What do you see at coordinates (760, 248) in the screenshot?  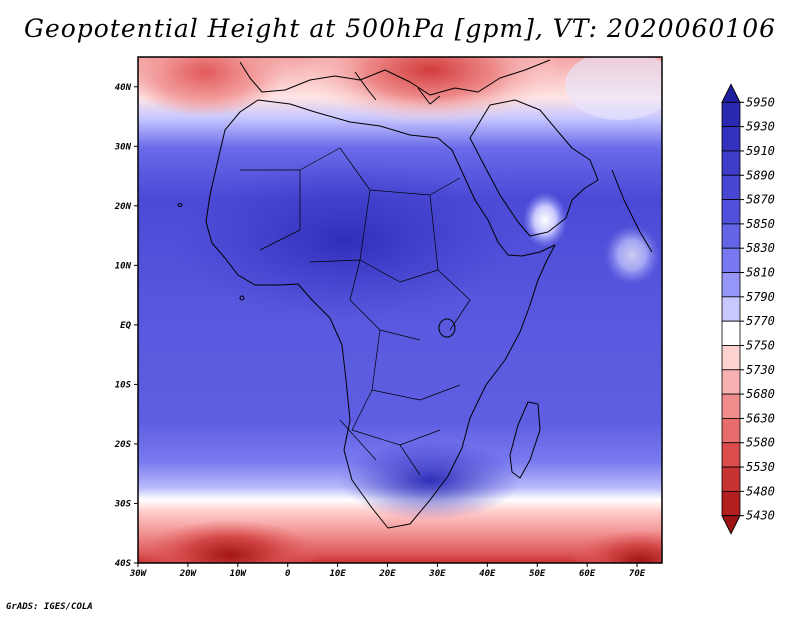 I see `colorbar-label: 5830` at bounding box center [760, 248].